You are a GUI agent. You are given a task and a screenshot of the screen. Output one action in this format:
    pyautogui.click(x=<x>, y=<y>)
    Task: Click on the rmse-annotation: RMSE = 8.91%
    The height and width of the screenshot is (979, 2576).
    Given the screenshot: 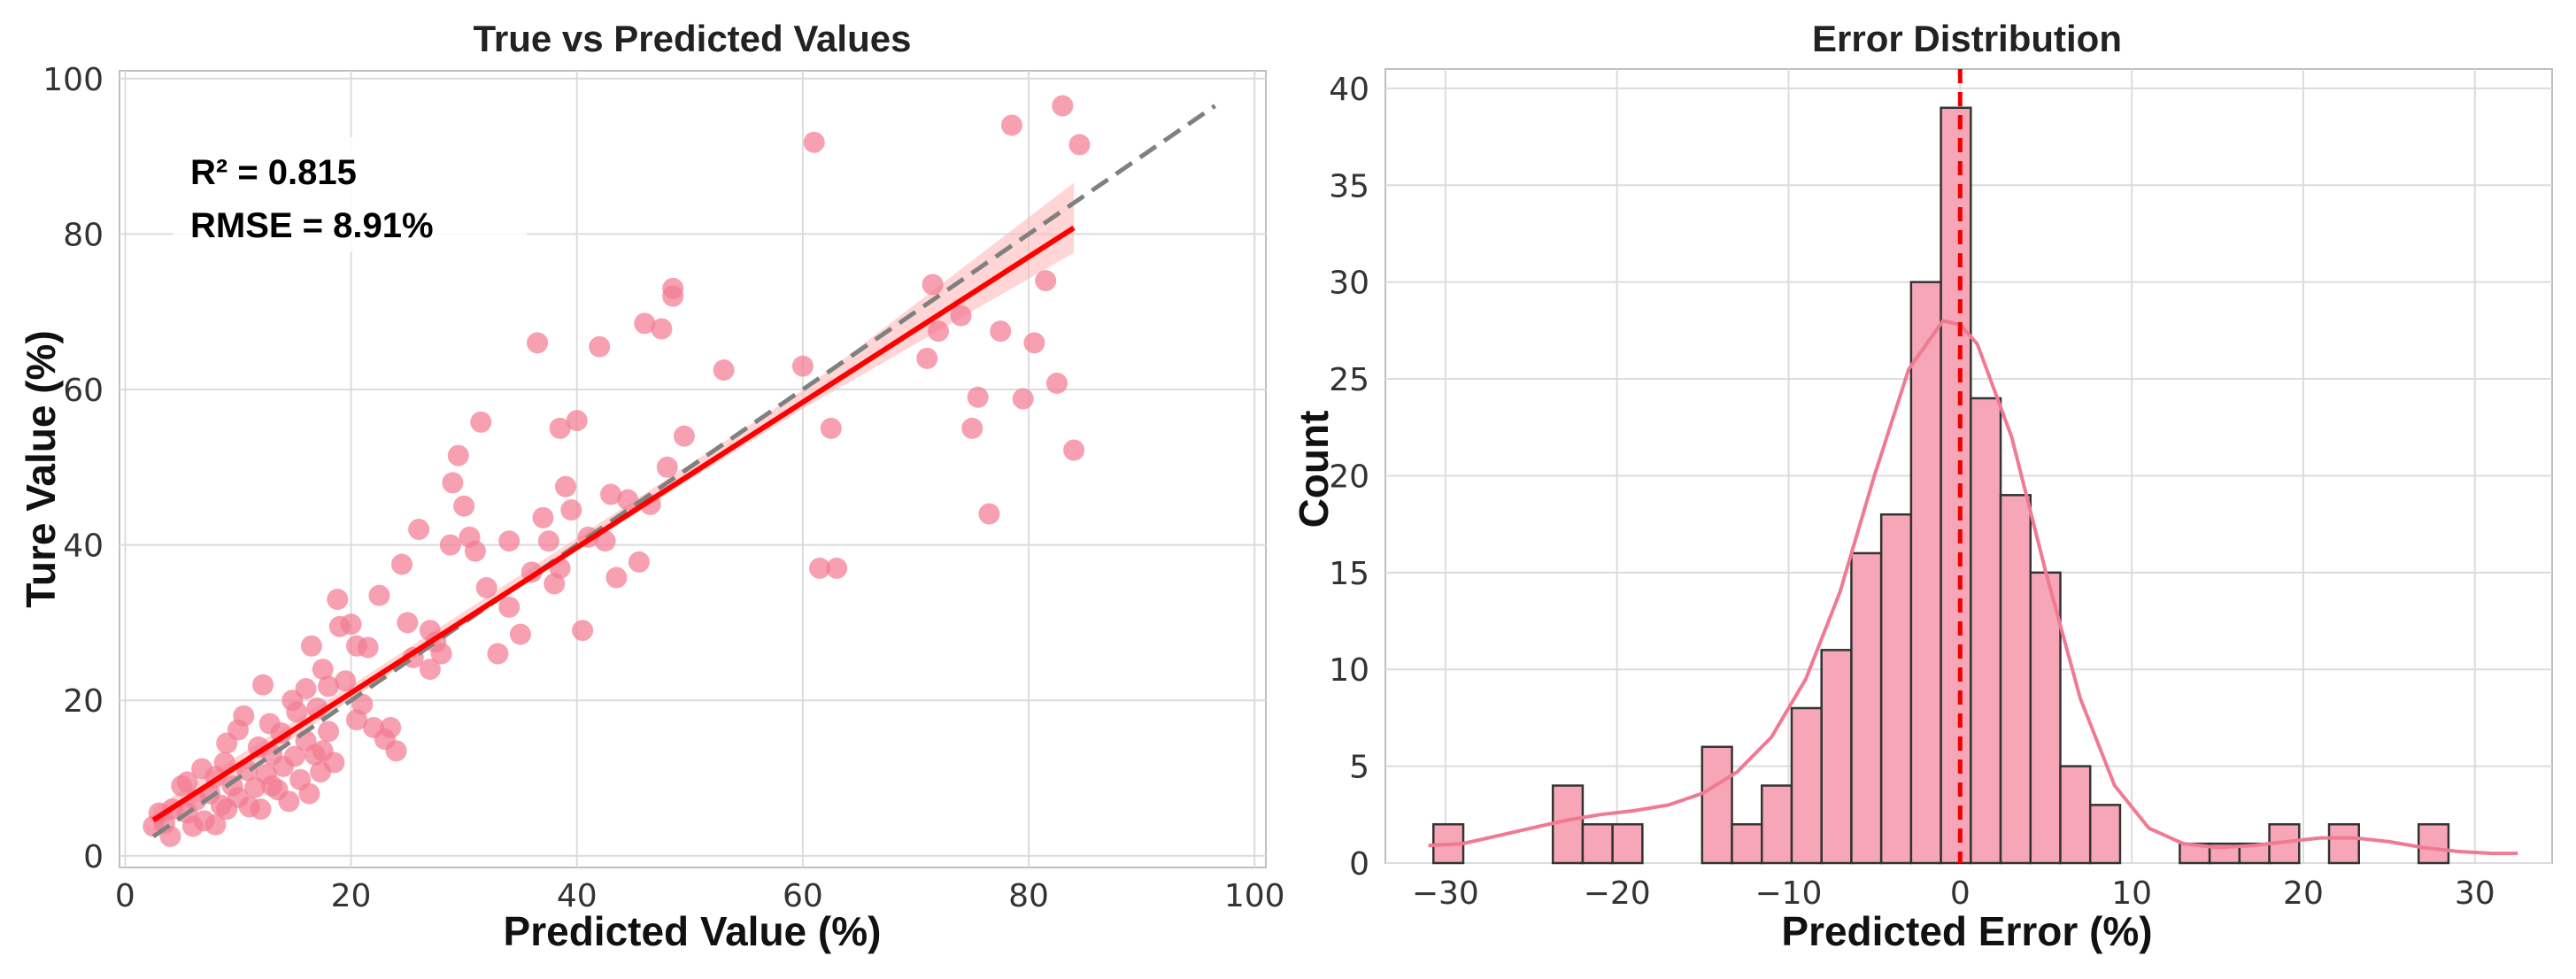 What is the action you would take?
    pyautogui.click(x=312, y=226)
    